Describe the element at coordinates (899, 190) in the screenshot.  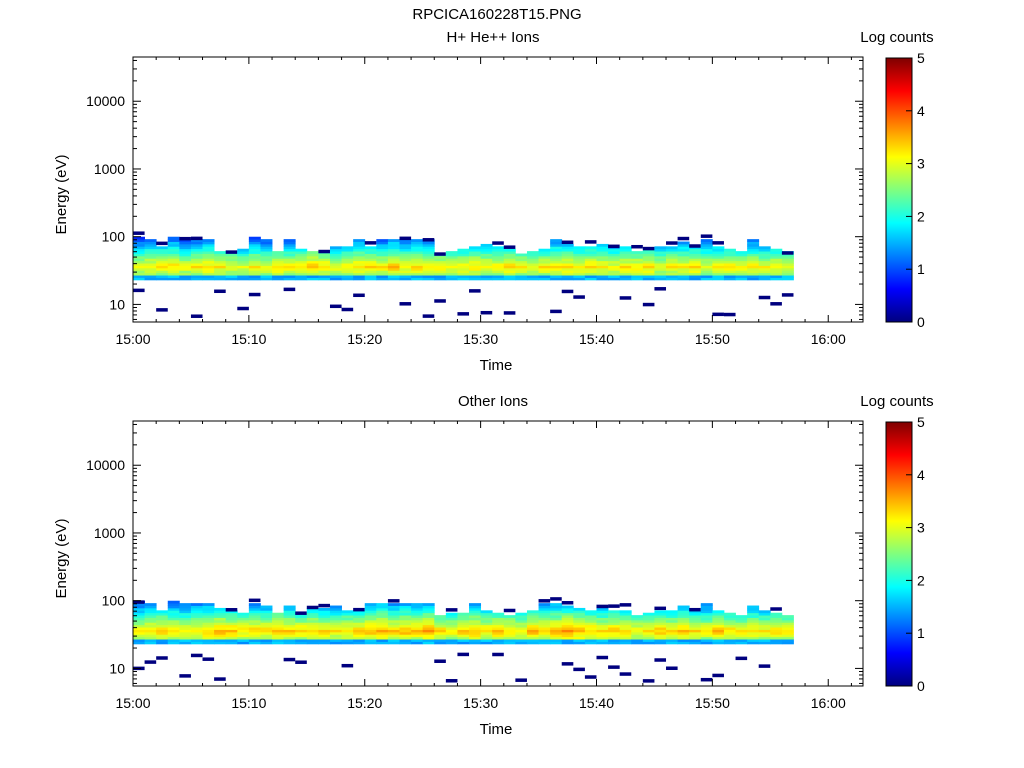
I see `colorbar` at that location.